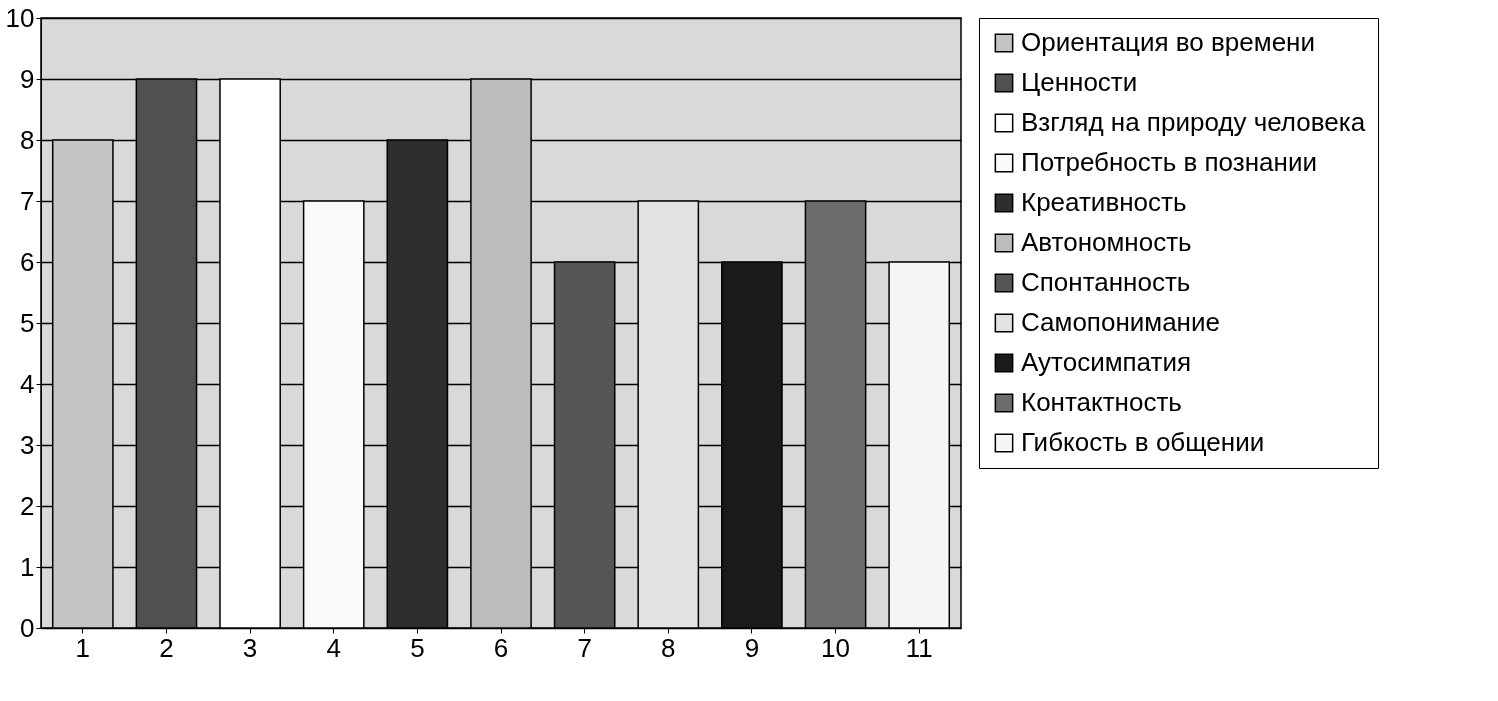  What do you see at coordinates (1079, 82) in the screenshot?
I see `legend-label: Ценности` at bounding box center [1079, 82].